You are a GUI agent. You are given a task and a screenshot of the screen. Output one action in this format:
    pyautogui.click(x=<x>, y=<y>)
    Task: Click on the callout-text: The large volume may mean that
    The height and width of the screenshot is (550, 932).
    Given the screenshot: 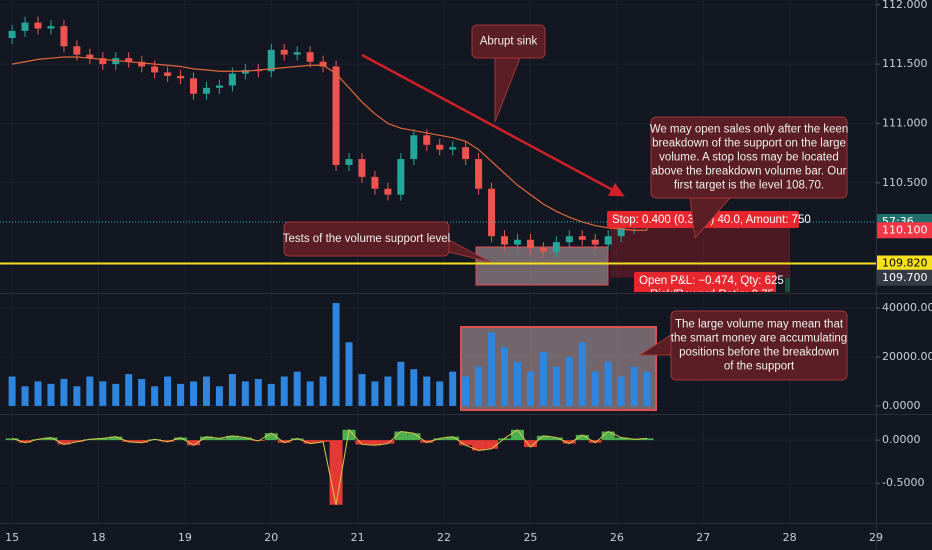 What is the action you would take?
    pyautogui.click(x=759, y=325)
    